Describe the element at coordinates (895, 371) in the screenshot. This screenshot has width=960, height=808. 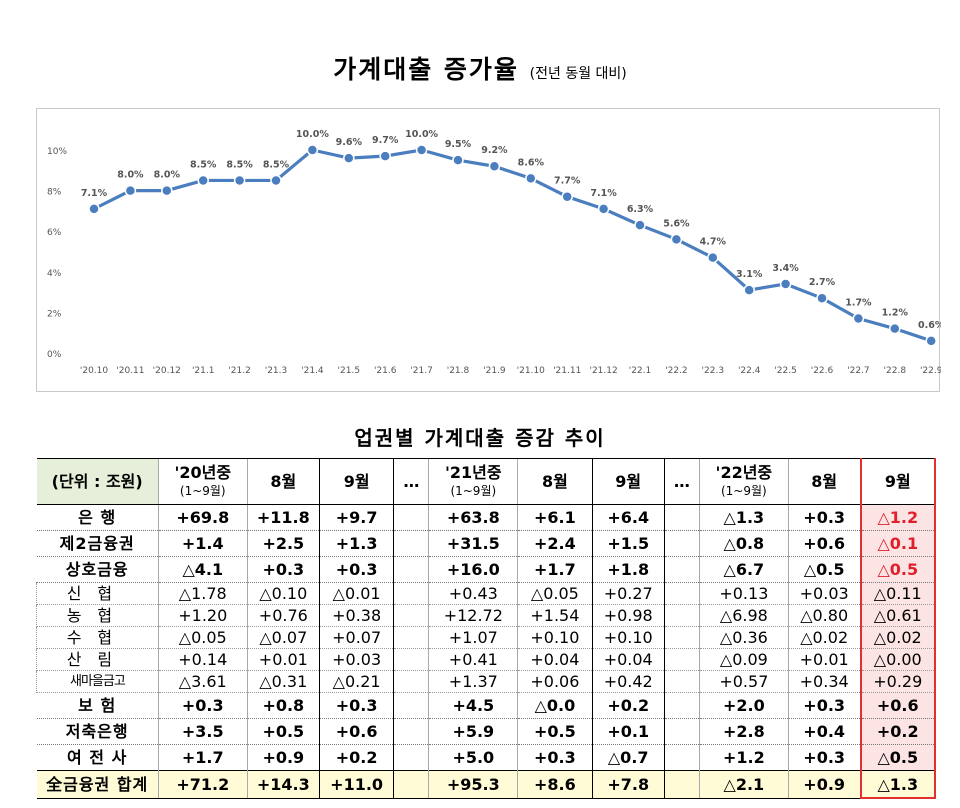
I see `x-tick-label: '22.8` at that location.